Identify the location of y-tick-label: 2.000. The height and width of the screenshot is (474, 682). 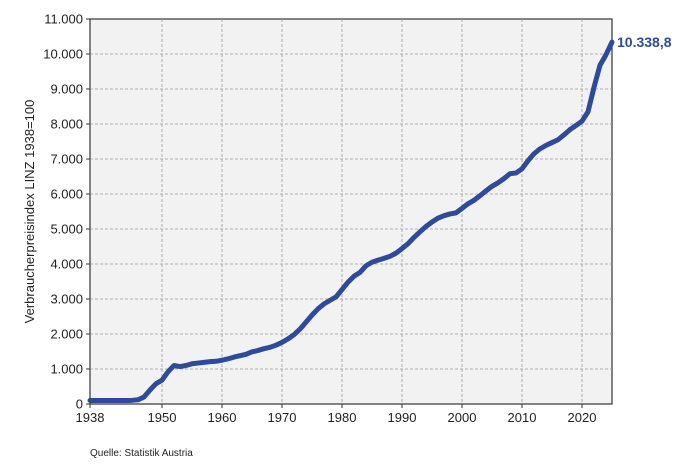
(66, 334).